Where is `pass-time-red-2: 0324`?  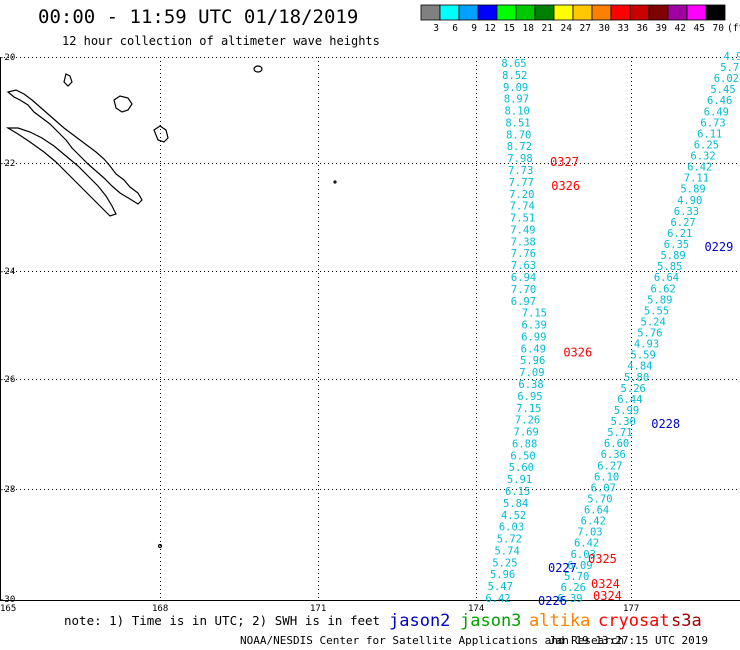 pass-time-red-2: 0324 is located at coordinates (607, 596).